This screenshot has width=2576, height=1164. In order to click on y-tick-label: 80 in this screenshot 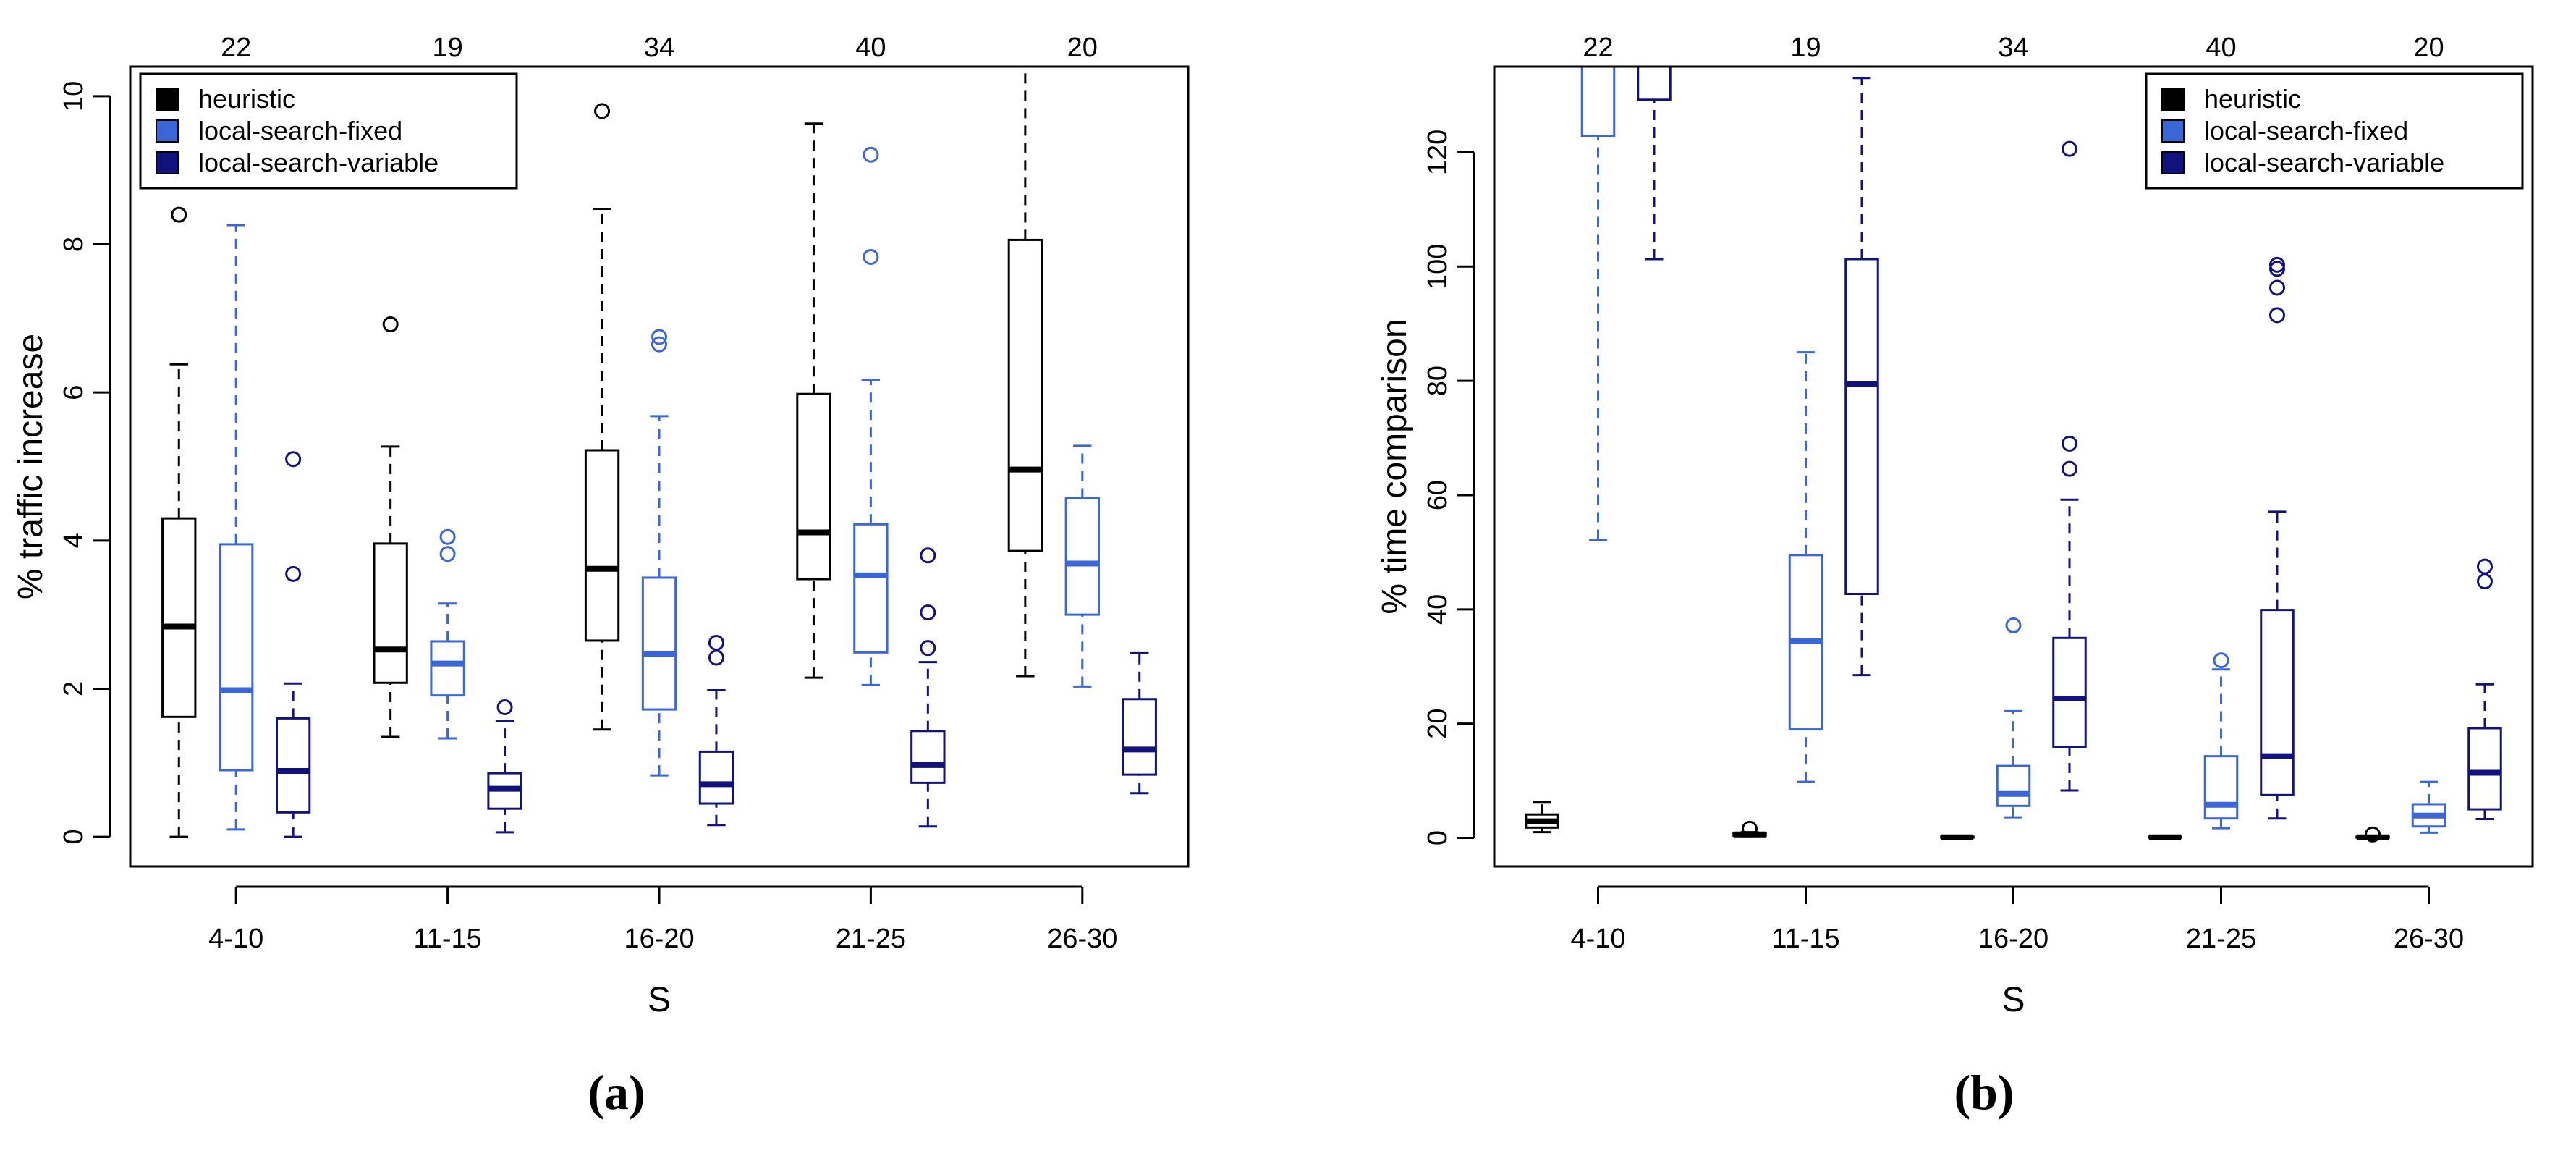, I will do `click(1438, 381)`.